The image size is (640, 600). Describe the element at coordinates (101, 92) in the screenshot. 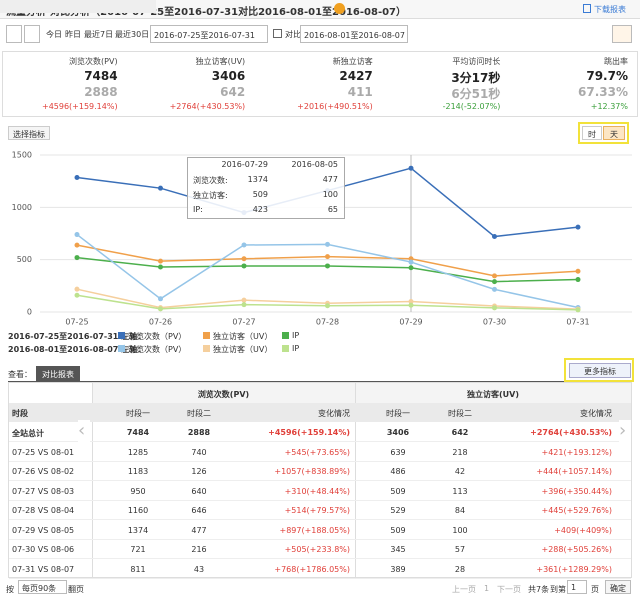

I see `metric-compare: 2888` at that location.